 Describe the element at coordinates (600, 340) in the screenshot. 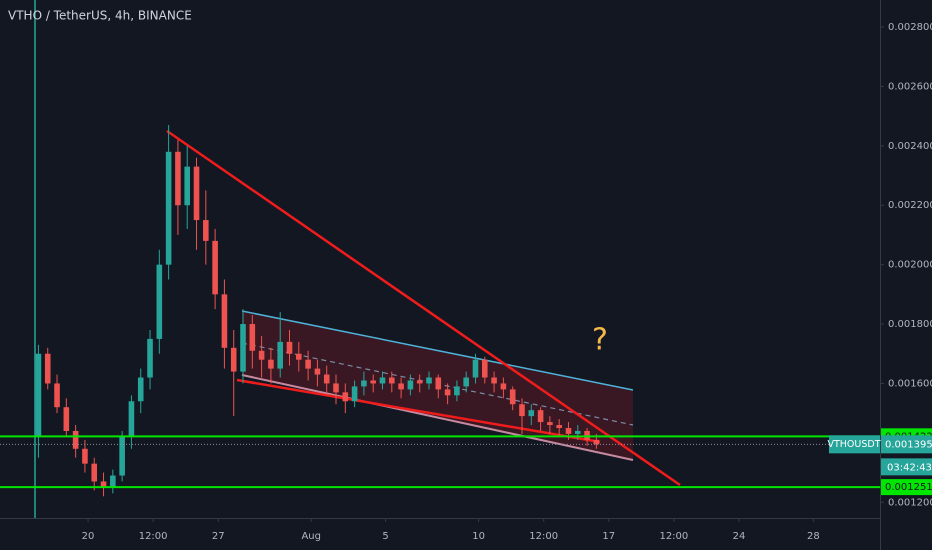

I see `annotation: ?` at that location.